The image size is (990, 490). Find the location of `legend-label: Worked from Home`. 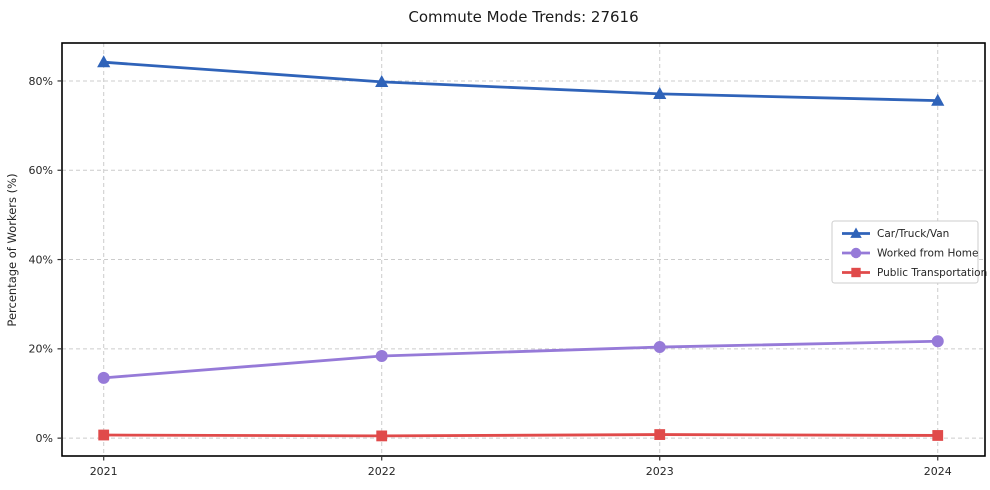

legend-label: Worked from Home is located at coordinates (927, 254).